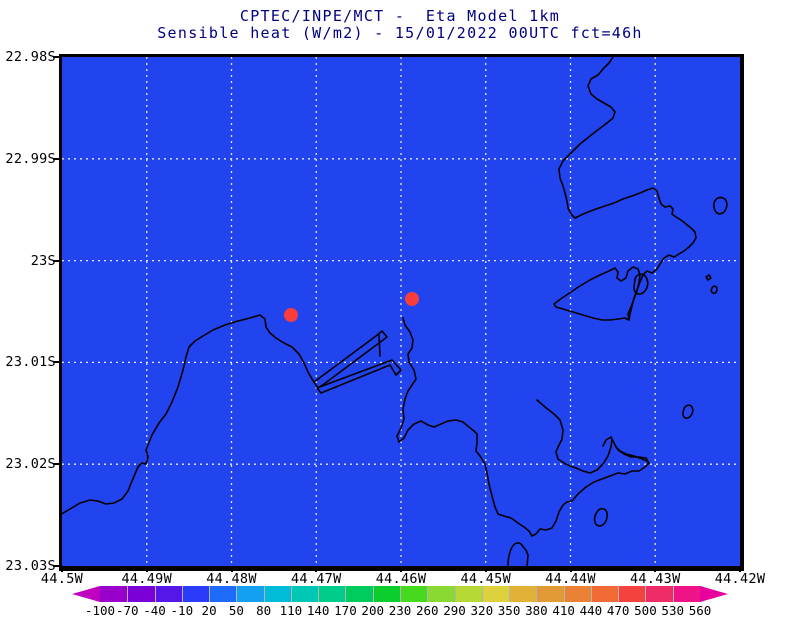 This screenshot has width=800, height=618. What do you see at coordinates (563, 610) in the screenshot?
I see `colorbar-tick-label: 410` at bounding box center [563, 610].